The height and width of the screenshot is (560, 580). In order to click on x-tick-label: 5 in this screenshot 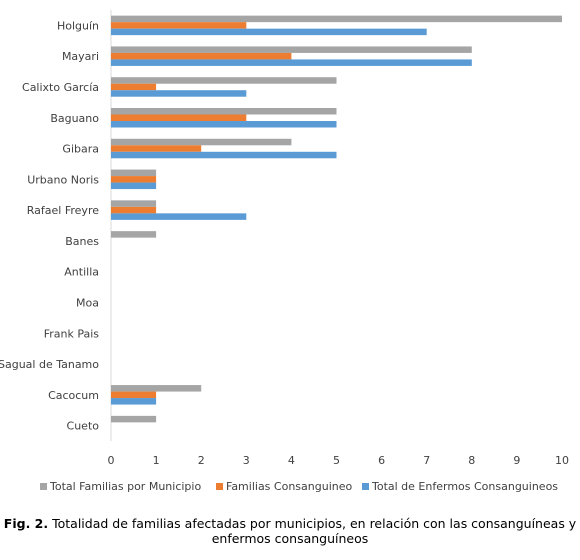, I will do `click(336, 460)`.